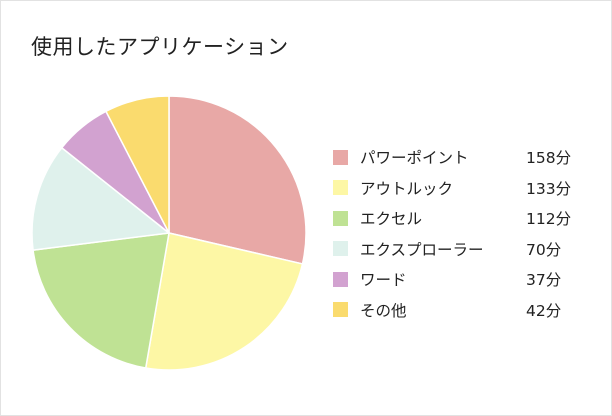 This screenshot has height=416, width=612. Describe the element at coordinates (160, 47) in the screenshot. I see `chart-title: 使用したアプリケーション` at that location.